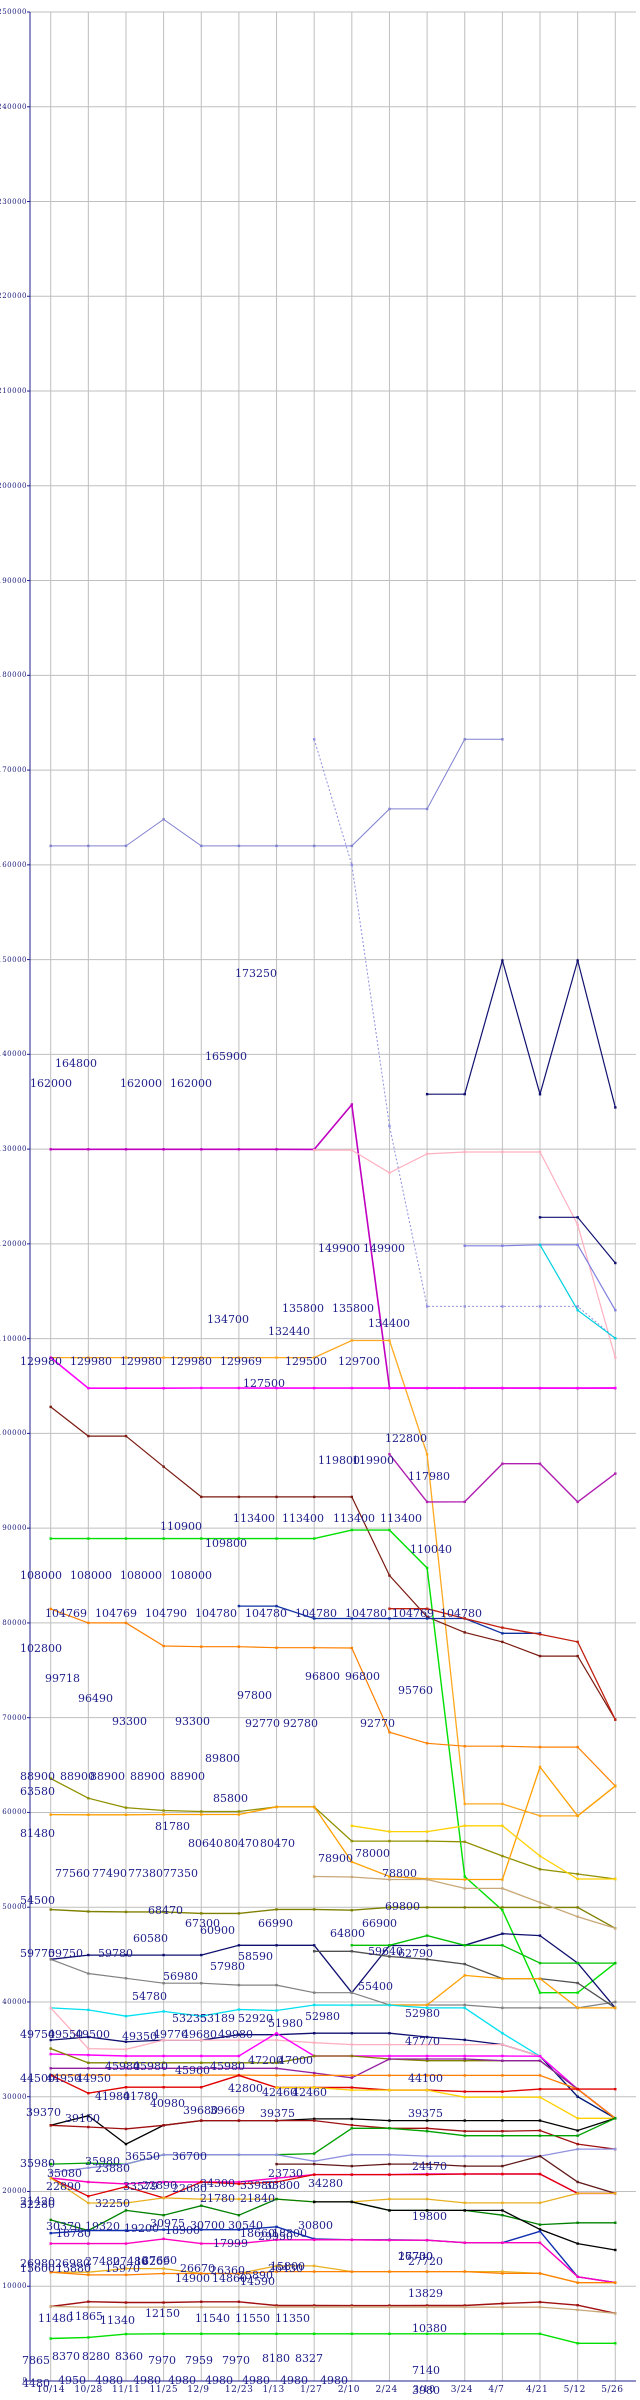 This screenshot has height=2400, width=640. What do you see at coordinates (275, 2236) in the screenshot?
I see `point-value-label: 29950` at bounding box center [275, 2236].